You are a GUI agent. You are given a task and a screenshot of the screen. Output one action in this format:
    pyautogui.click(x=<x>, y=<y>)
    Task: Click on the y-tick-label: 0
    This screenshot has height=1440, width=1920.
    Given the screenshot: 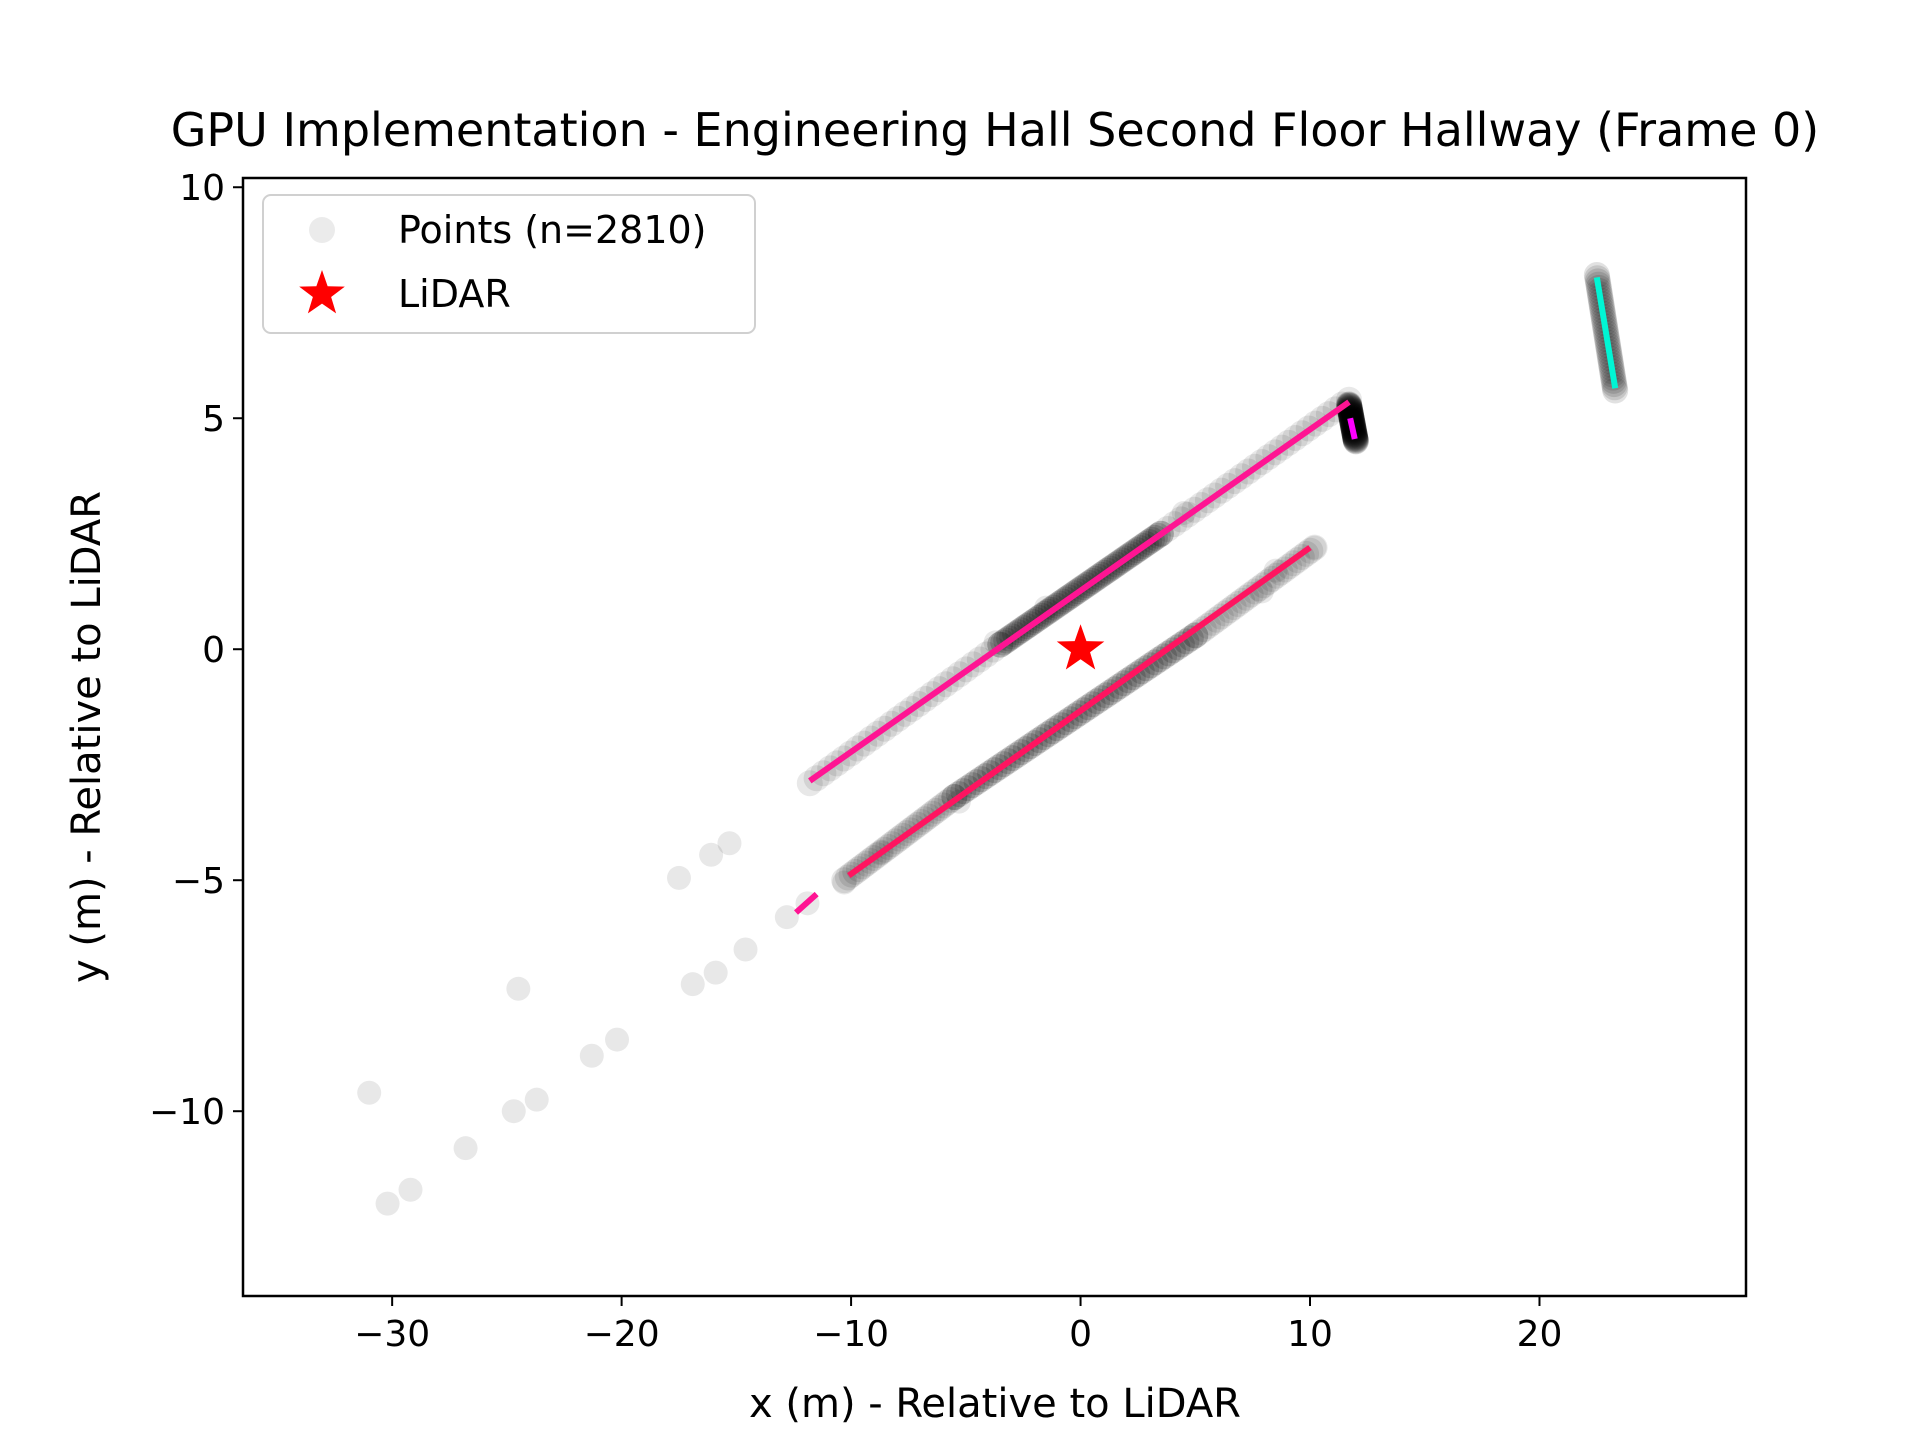 What is the action you would take?
    pyautogui.click(x=213, y=650)
    